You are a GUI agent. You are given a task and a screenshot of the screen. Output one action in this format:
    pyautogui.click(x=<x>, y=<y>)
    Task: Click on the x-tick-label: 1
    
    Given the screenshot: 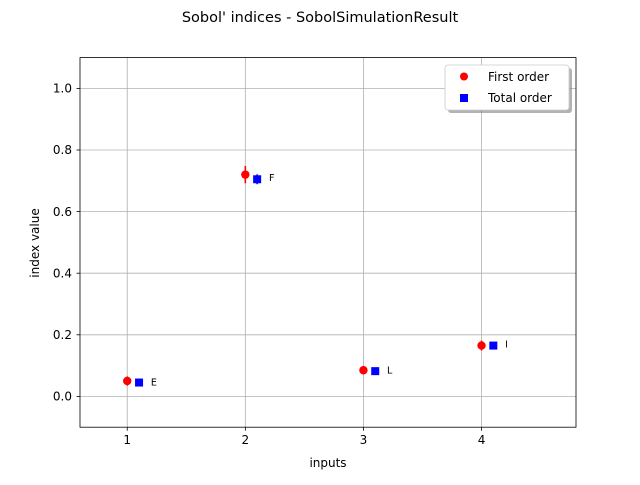 What is the action you would take?
    pyautogui.click(x=127, y=440)
    